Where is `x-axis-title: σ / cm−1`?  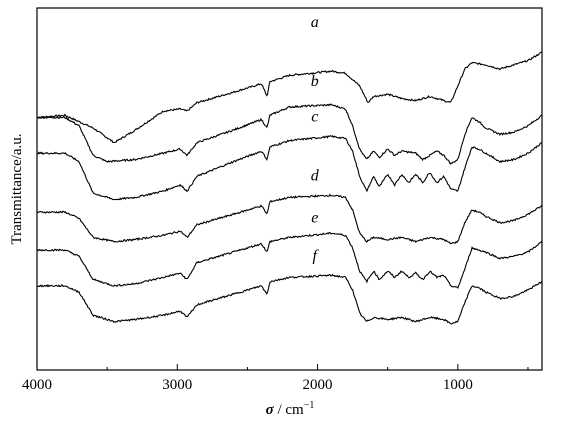 x-axis-title: σ / cm−1 is located at coordinates (290, 409).